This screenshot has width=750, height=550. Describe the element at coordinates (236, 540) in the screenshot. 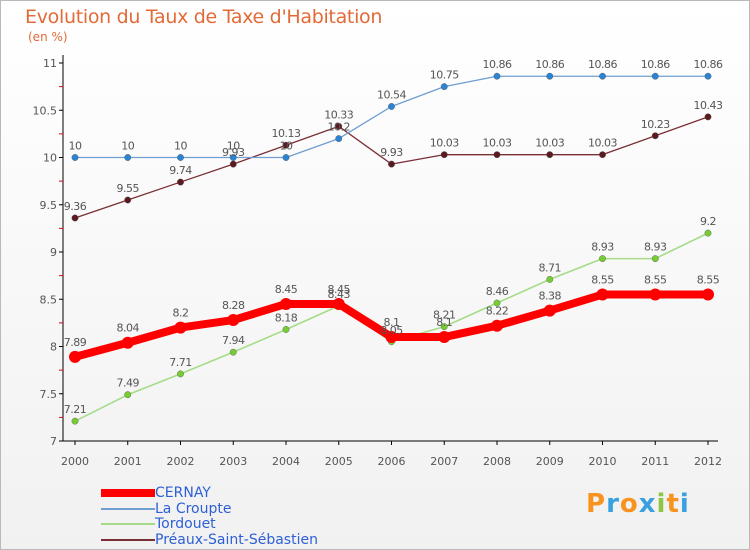

I see `legend-label-preaux-saint-sebastien: Préaux-Saint-Sébastien` at that location.